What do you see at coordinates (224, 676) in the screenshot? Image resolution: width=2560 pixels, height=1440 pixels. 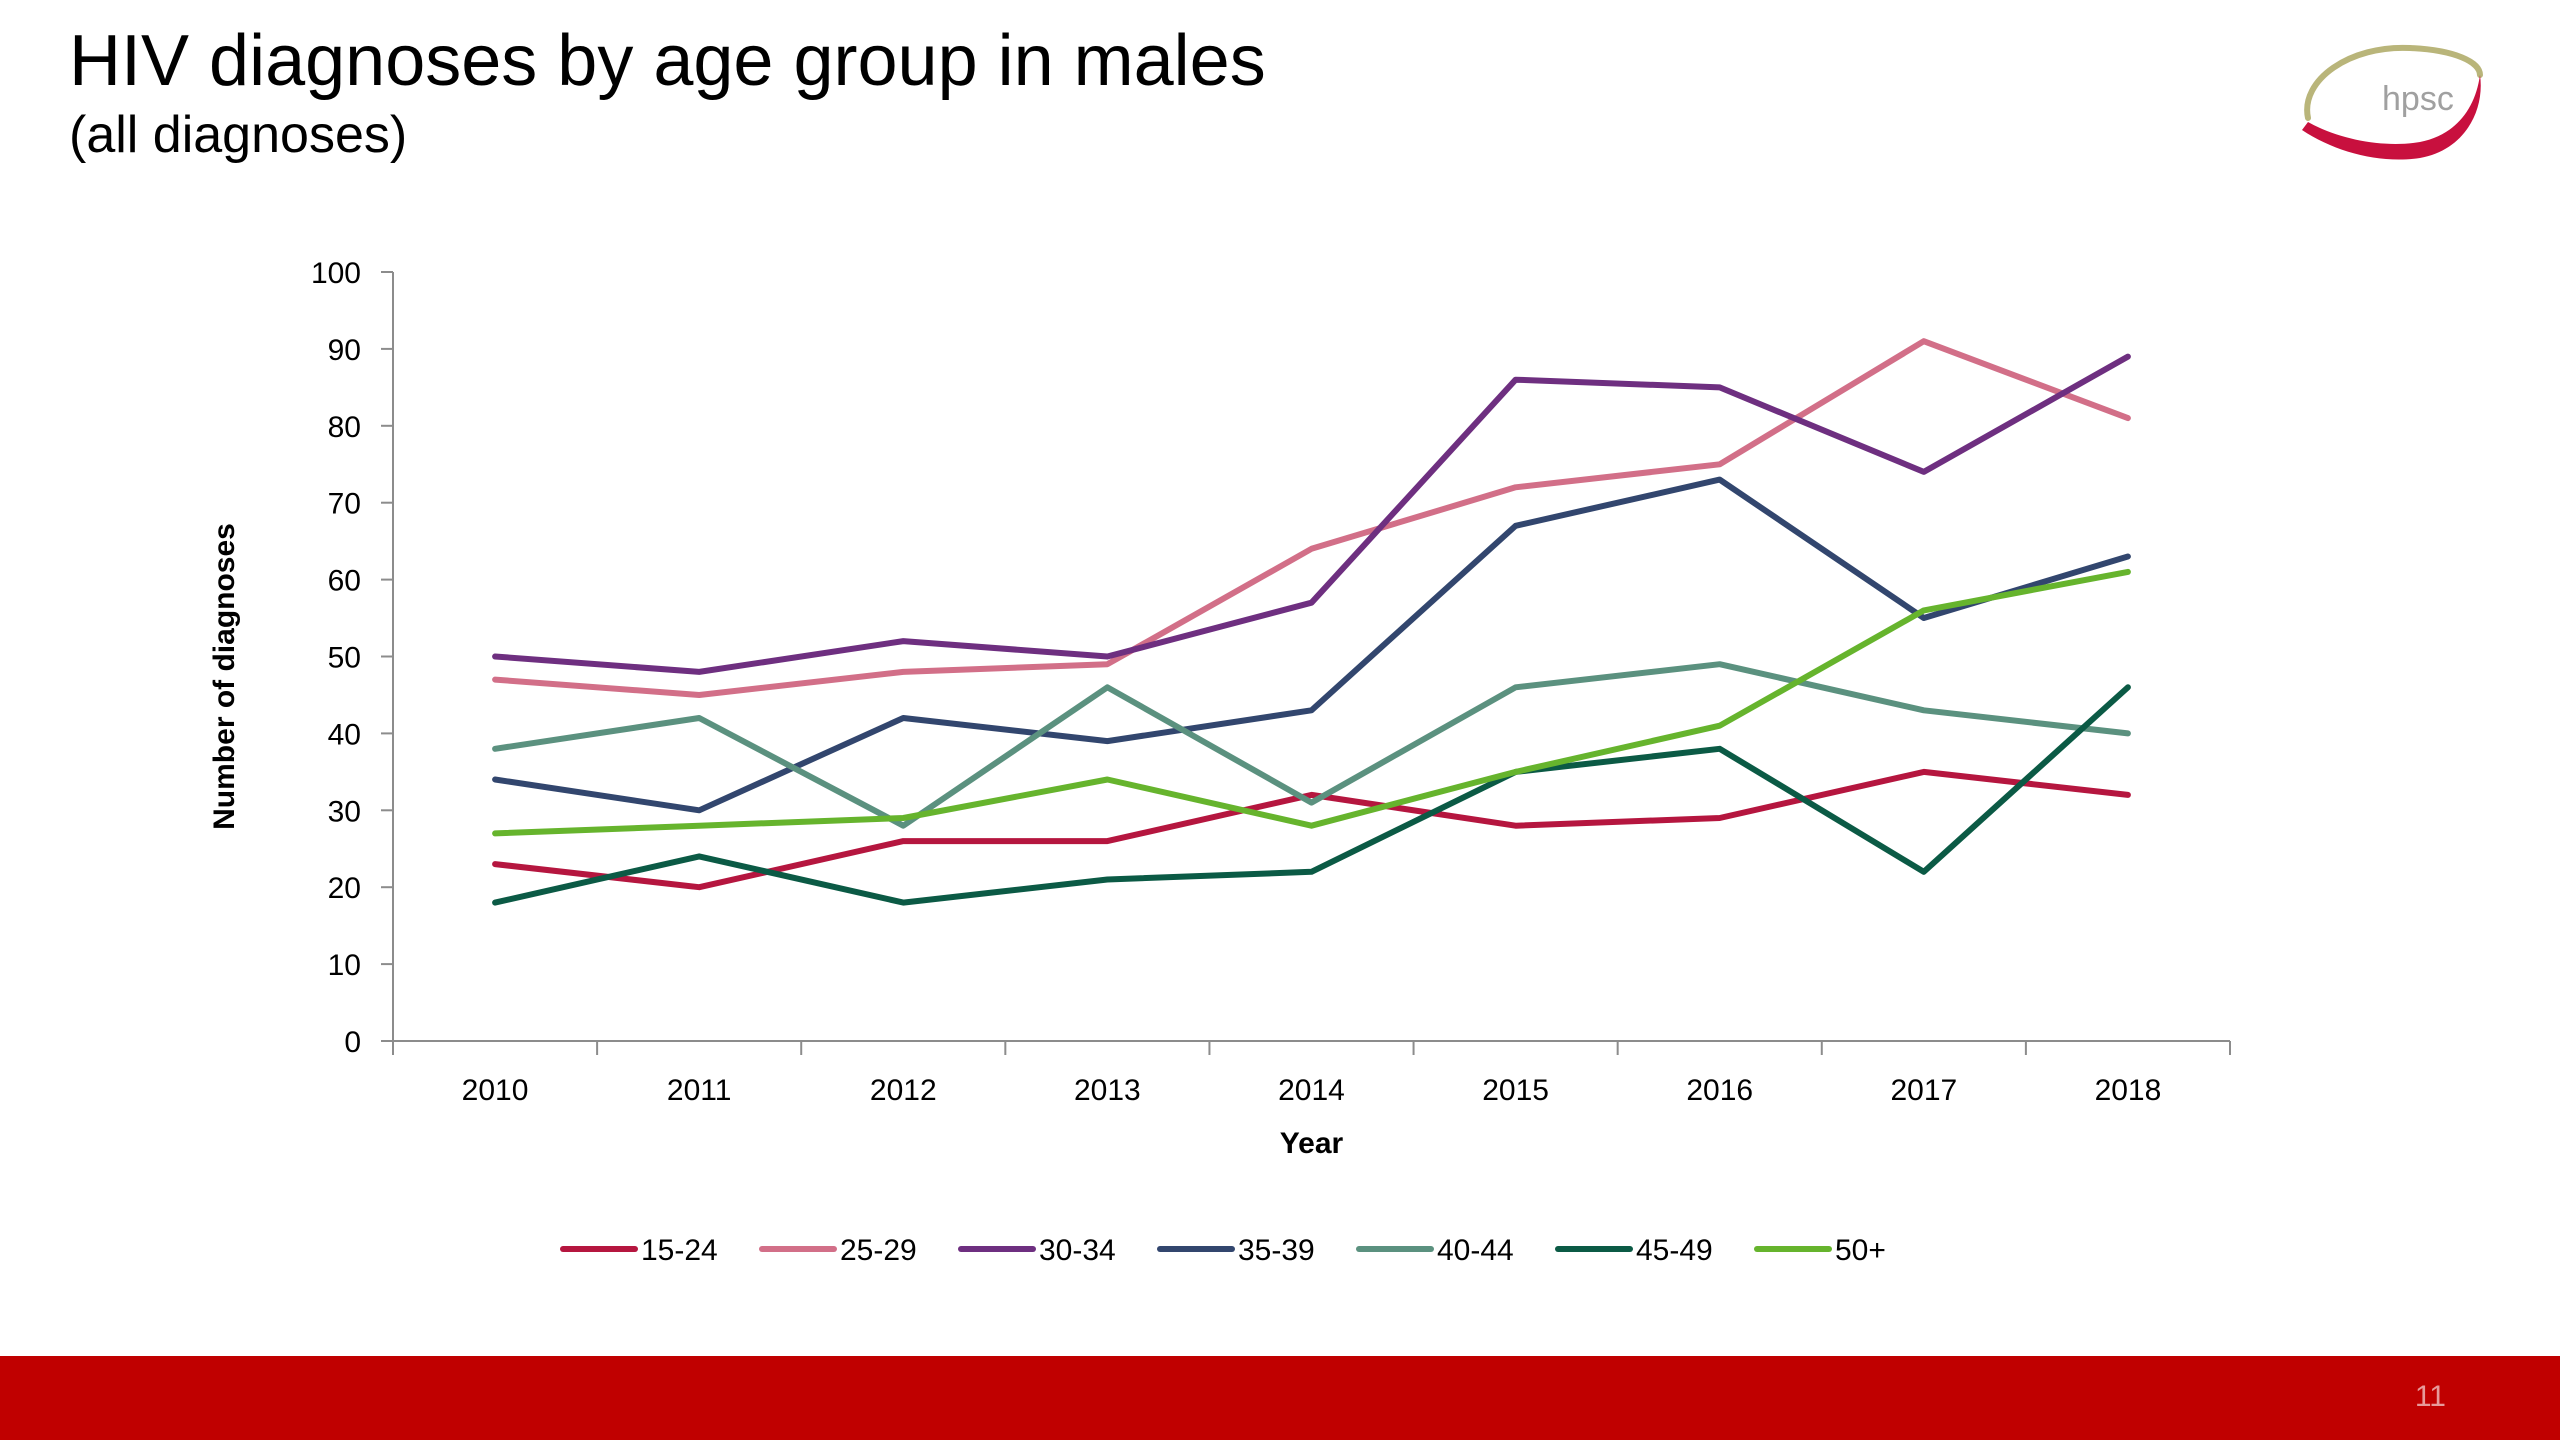 I see `y-axis-title: Number of diagnoses` at bounding box center [224, 676].